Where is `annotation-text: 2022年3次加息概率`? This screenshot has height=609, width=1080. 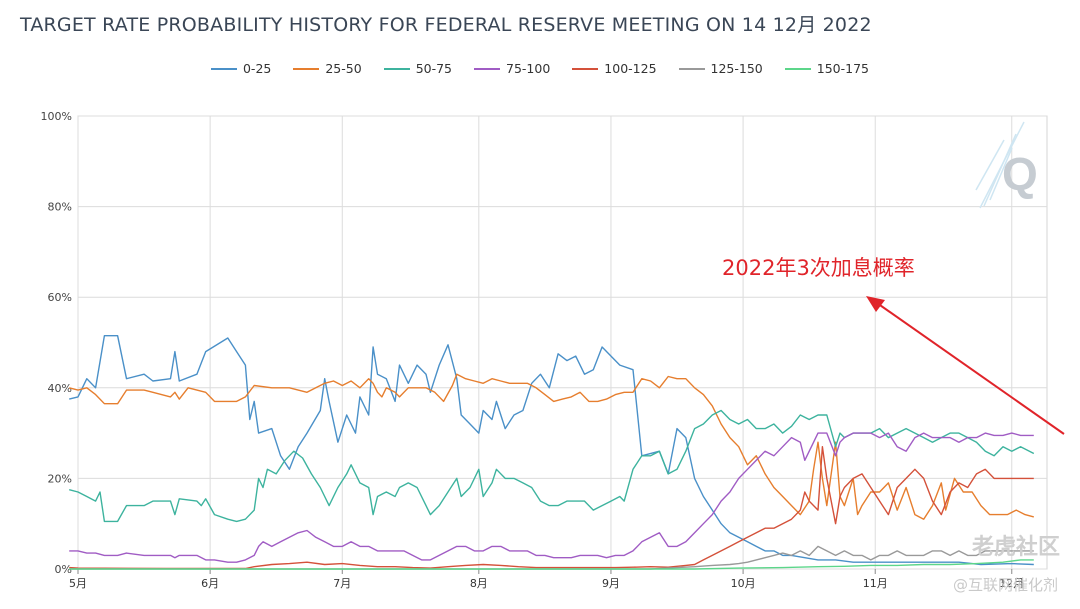 annotation-text: 2022年3次加息概率 is located at coordinates (818, 268).